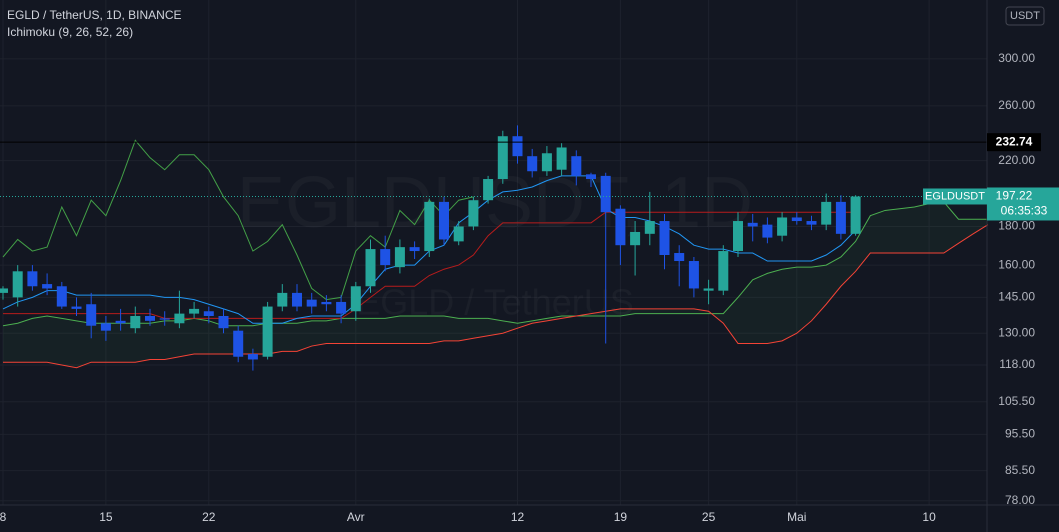 The width and height of the screenshot is (1059, 532). I want to click on y-tick-label: 160.00, so click(1016, 264).